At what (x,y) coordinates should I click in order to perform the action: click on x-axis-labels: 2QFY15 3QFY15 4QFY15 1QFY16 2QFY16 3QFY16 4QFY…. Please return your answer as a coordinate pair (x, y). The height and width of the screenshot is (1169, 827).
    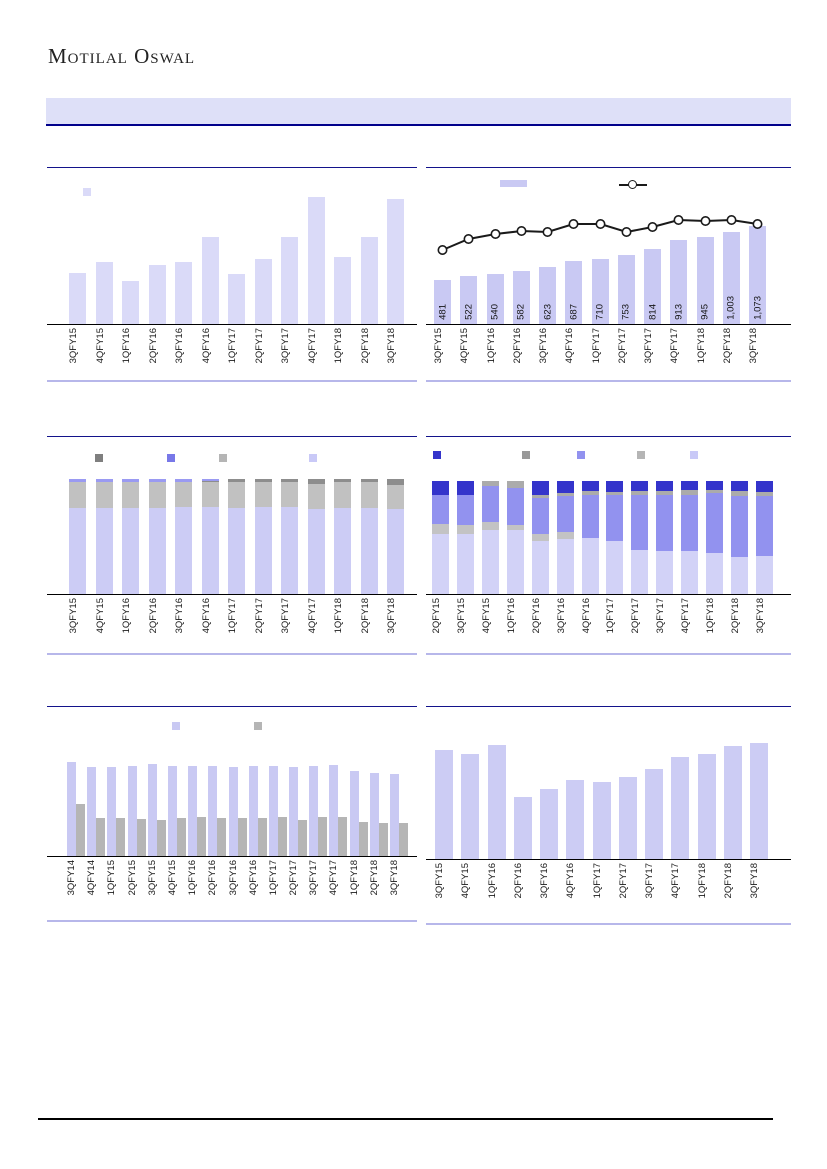
    Looking at the image, I should click on (608, 624).